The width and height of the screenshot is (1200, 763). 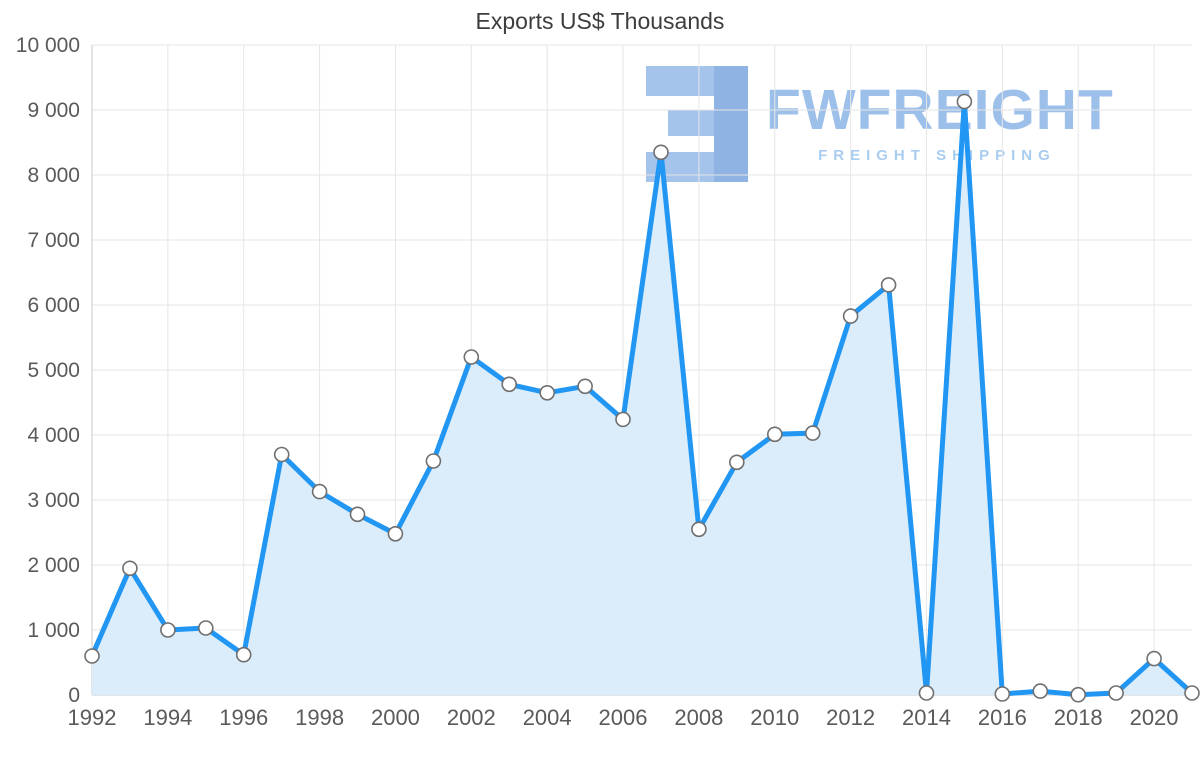 I want to click on y-tick-label: 2 000, so click(x=53, y=565).